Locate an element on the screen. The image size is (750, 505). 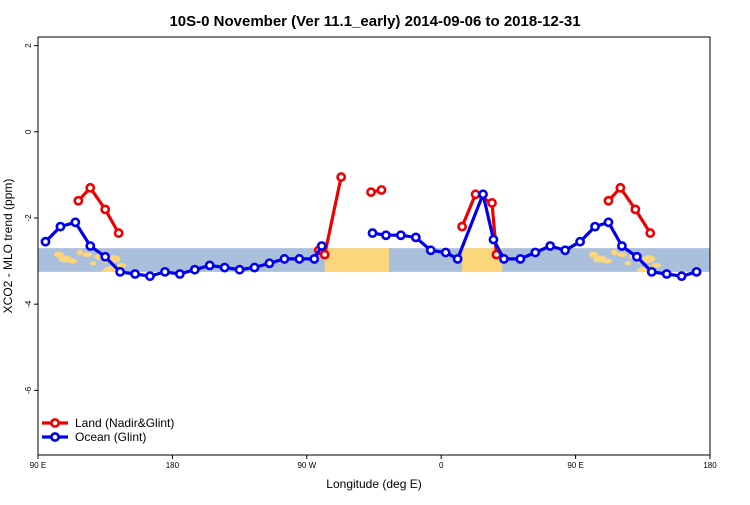
legend-label-0: Land (Nadir&Glint) is located at coordinates (124, 423).